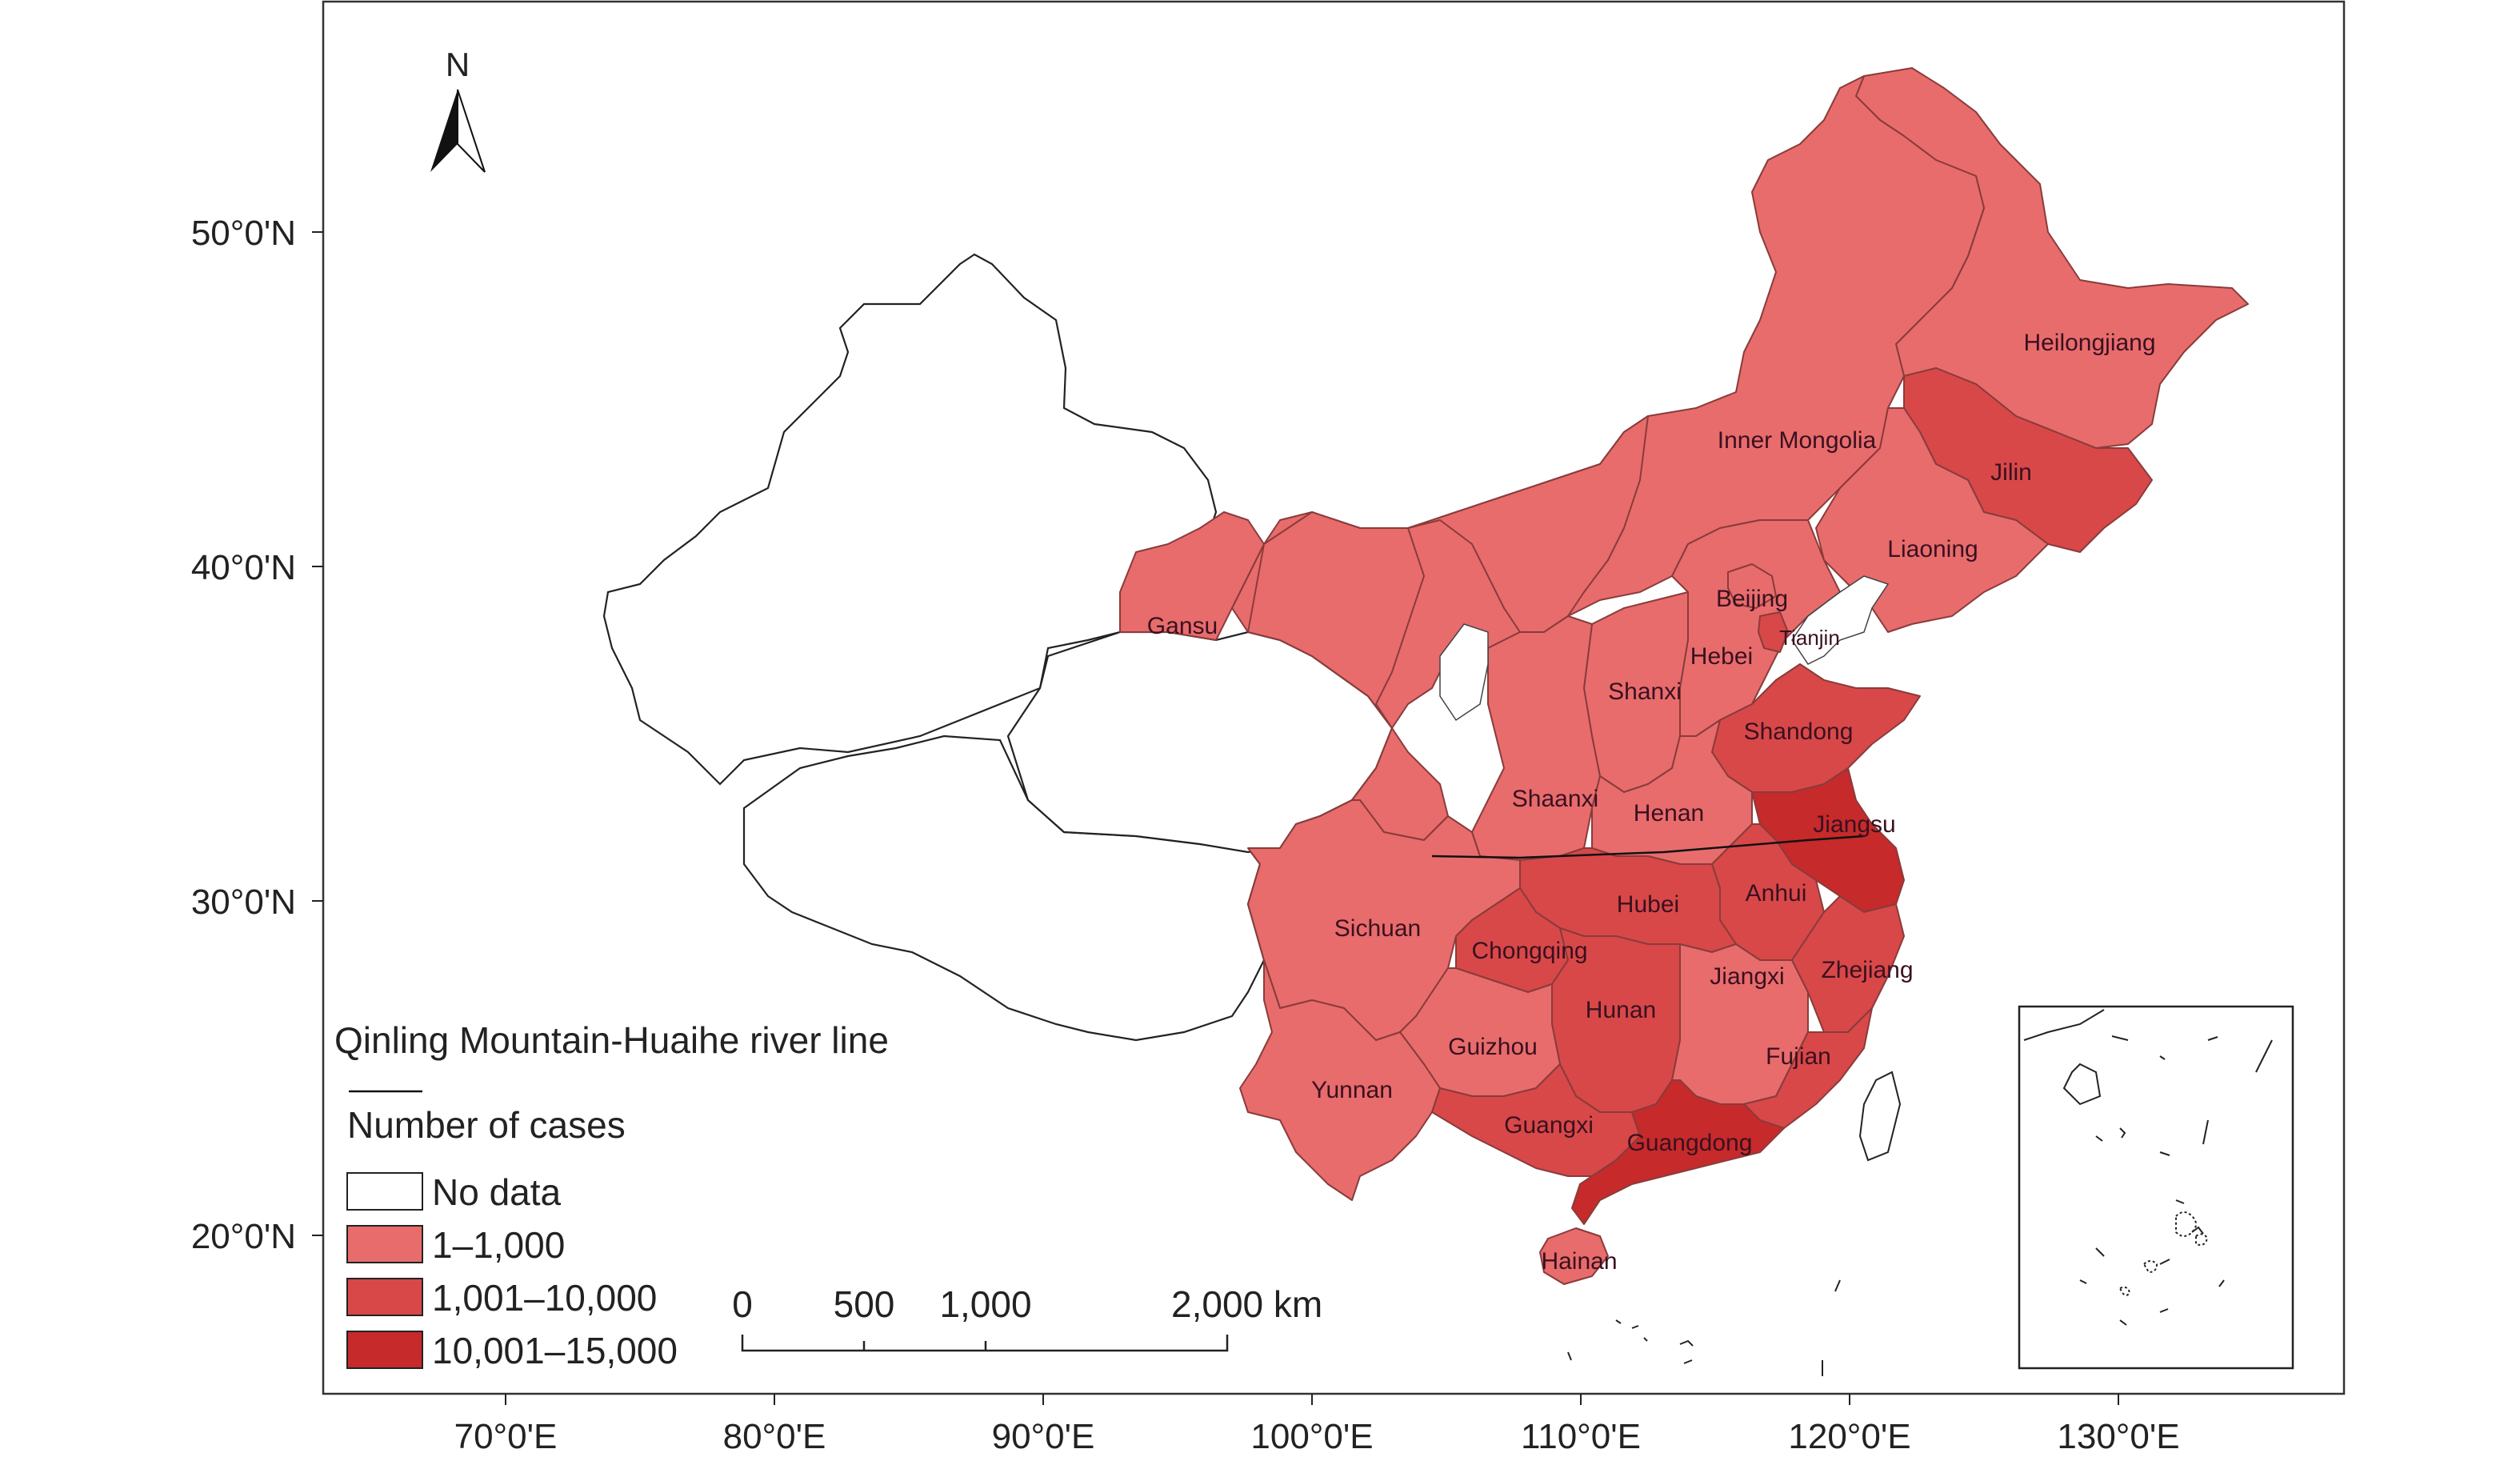  I want to click on lon-tick-label: 120°0'E, so click(1849, 1436).